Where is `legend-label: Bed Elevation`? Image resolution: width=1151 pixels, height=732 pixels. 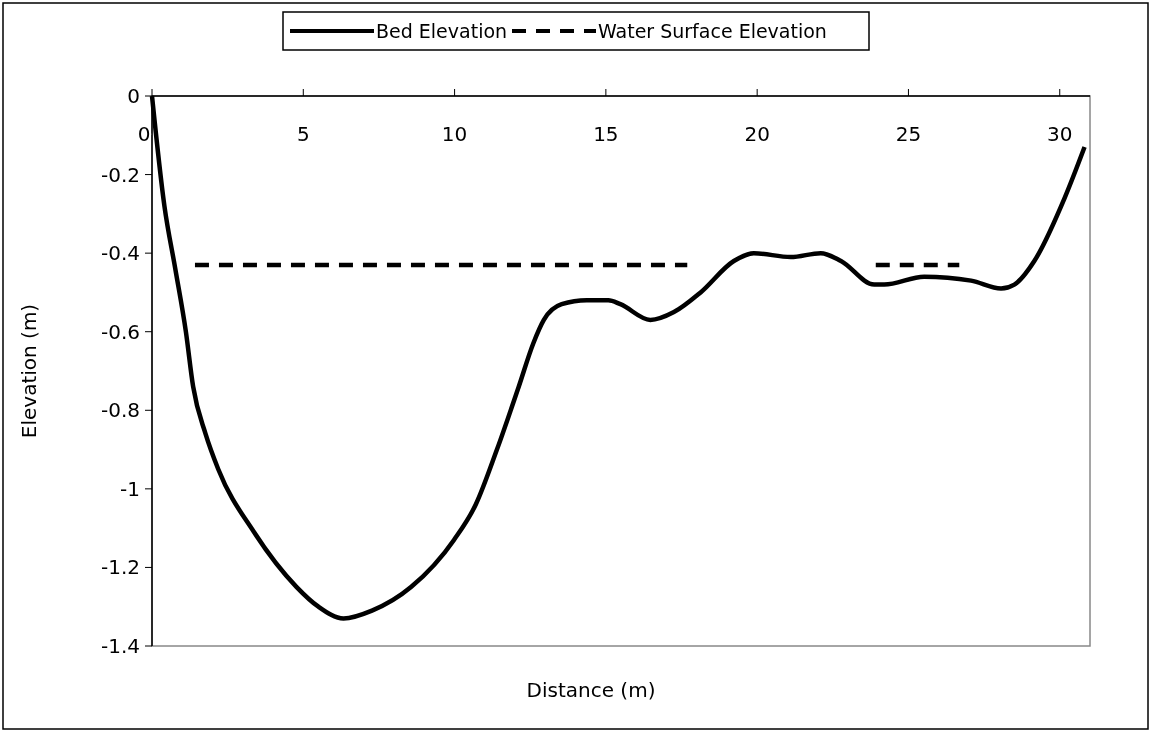
legend-label: Bed Elevation is located at coordinates (442, 31).